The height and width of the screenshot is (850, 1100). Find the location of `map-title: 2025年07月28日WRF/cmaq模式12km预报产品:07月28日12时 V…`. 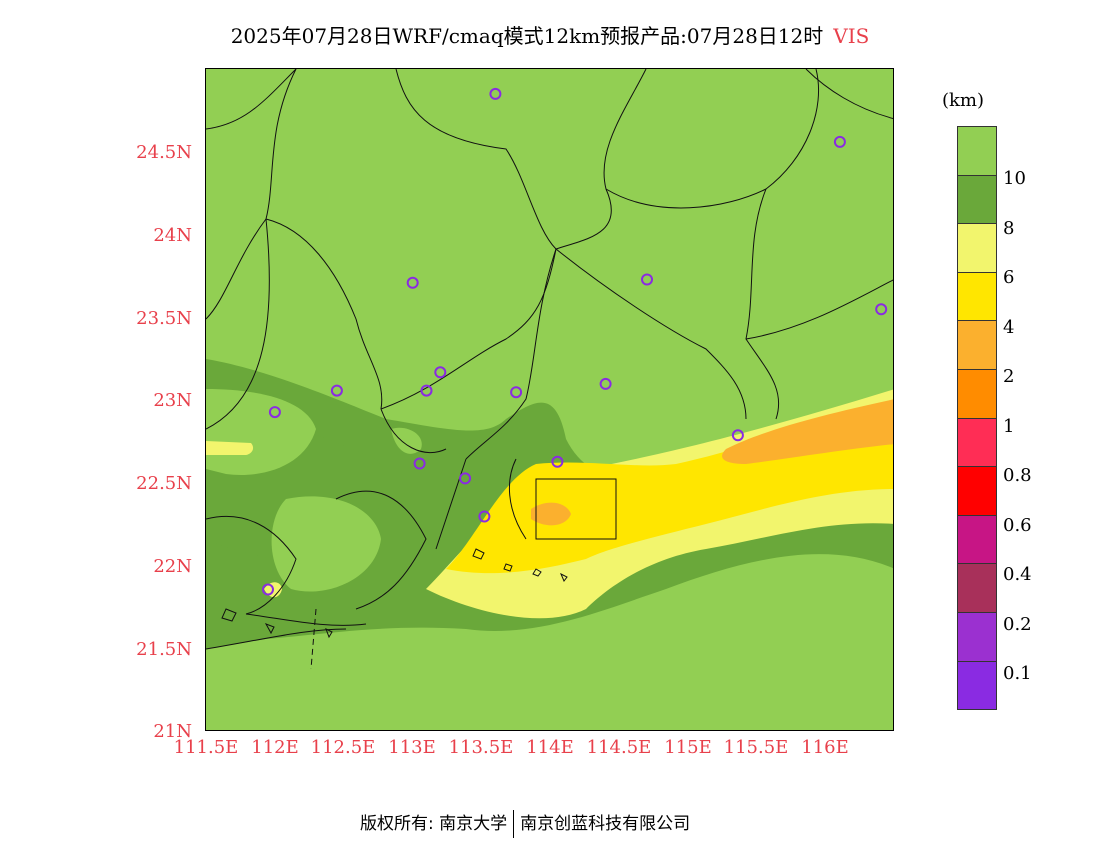

map-title: 2025年07月28日WRF/cmaq模式12km预报产品:07月28日12时 V… is located at coordinates (550, 34).